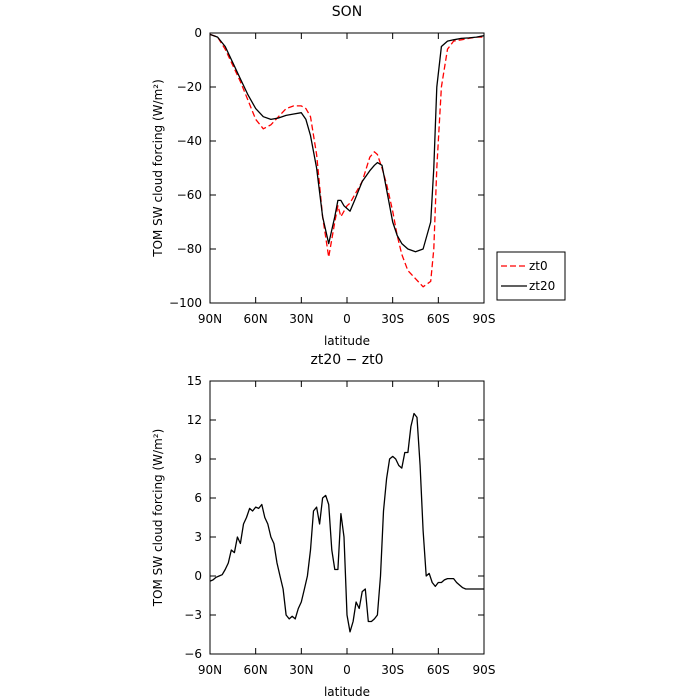 The image size is (700, 700). I want to click on y-tick-label: −80, so click(189, 249).